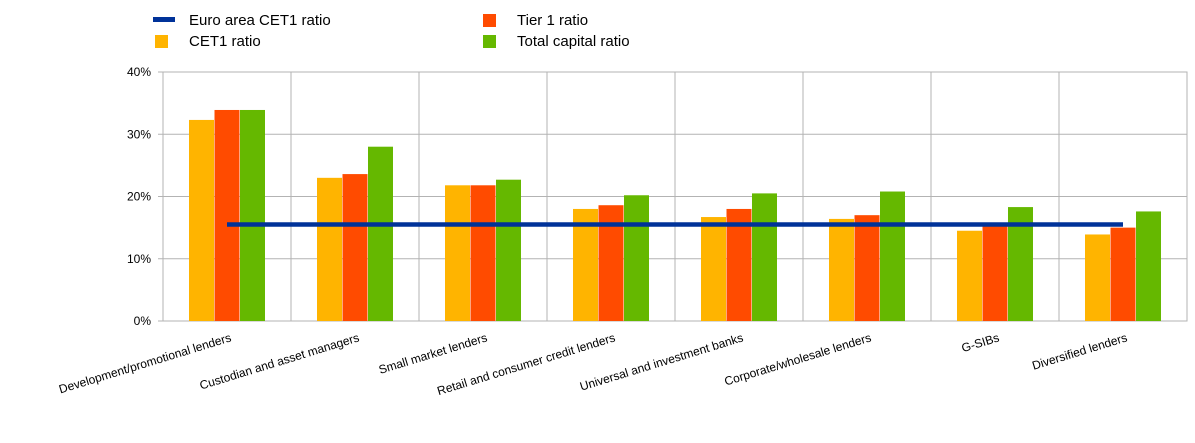 This screenshot has height=443, width=1195. I want to click on y-tick-label: 0%, so click(143, 321).